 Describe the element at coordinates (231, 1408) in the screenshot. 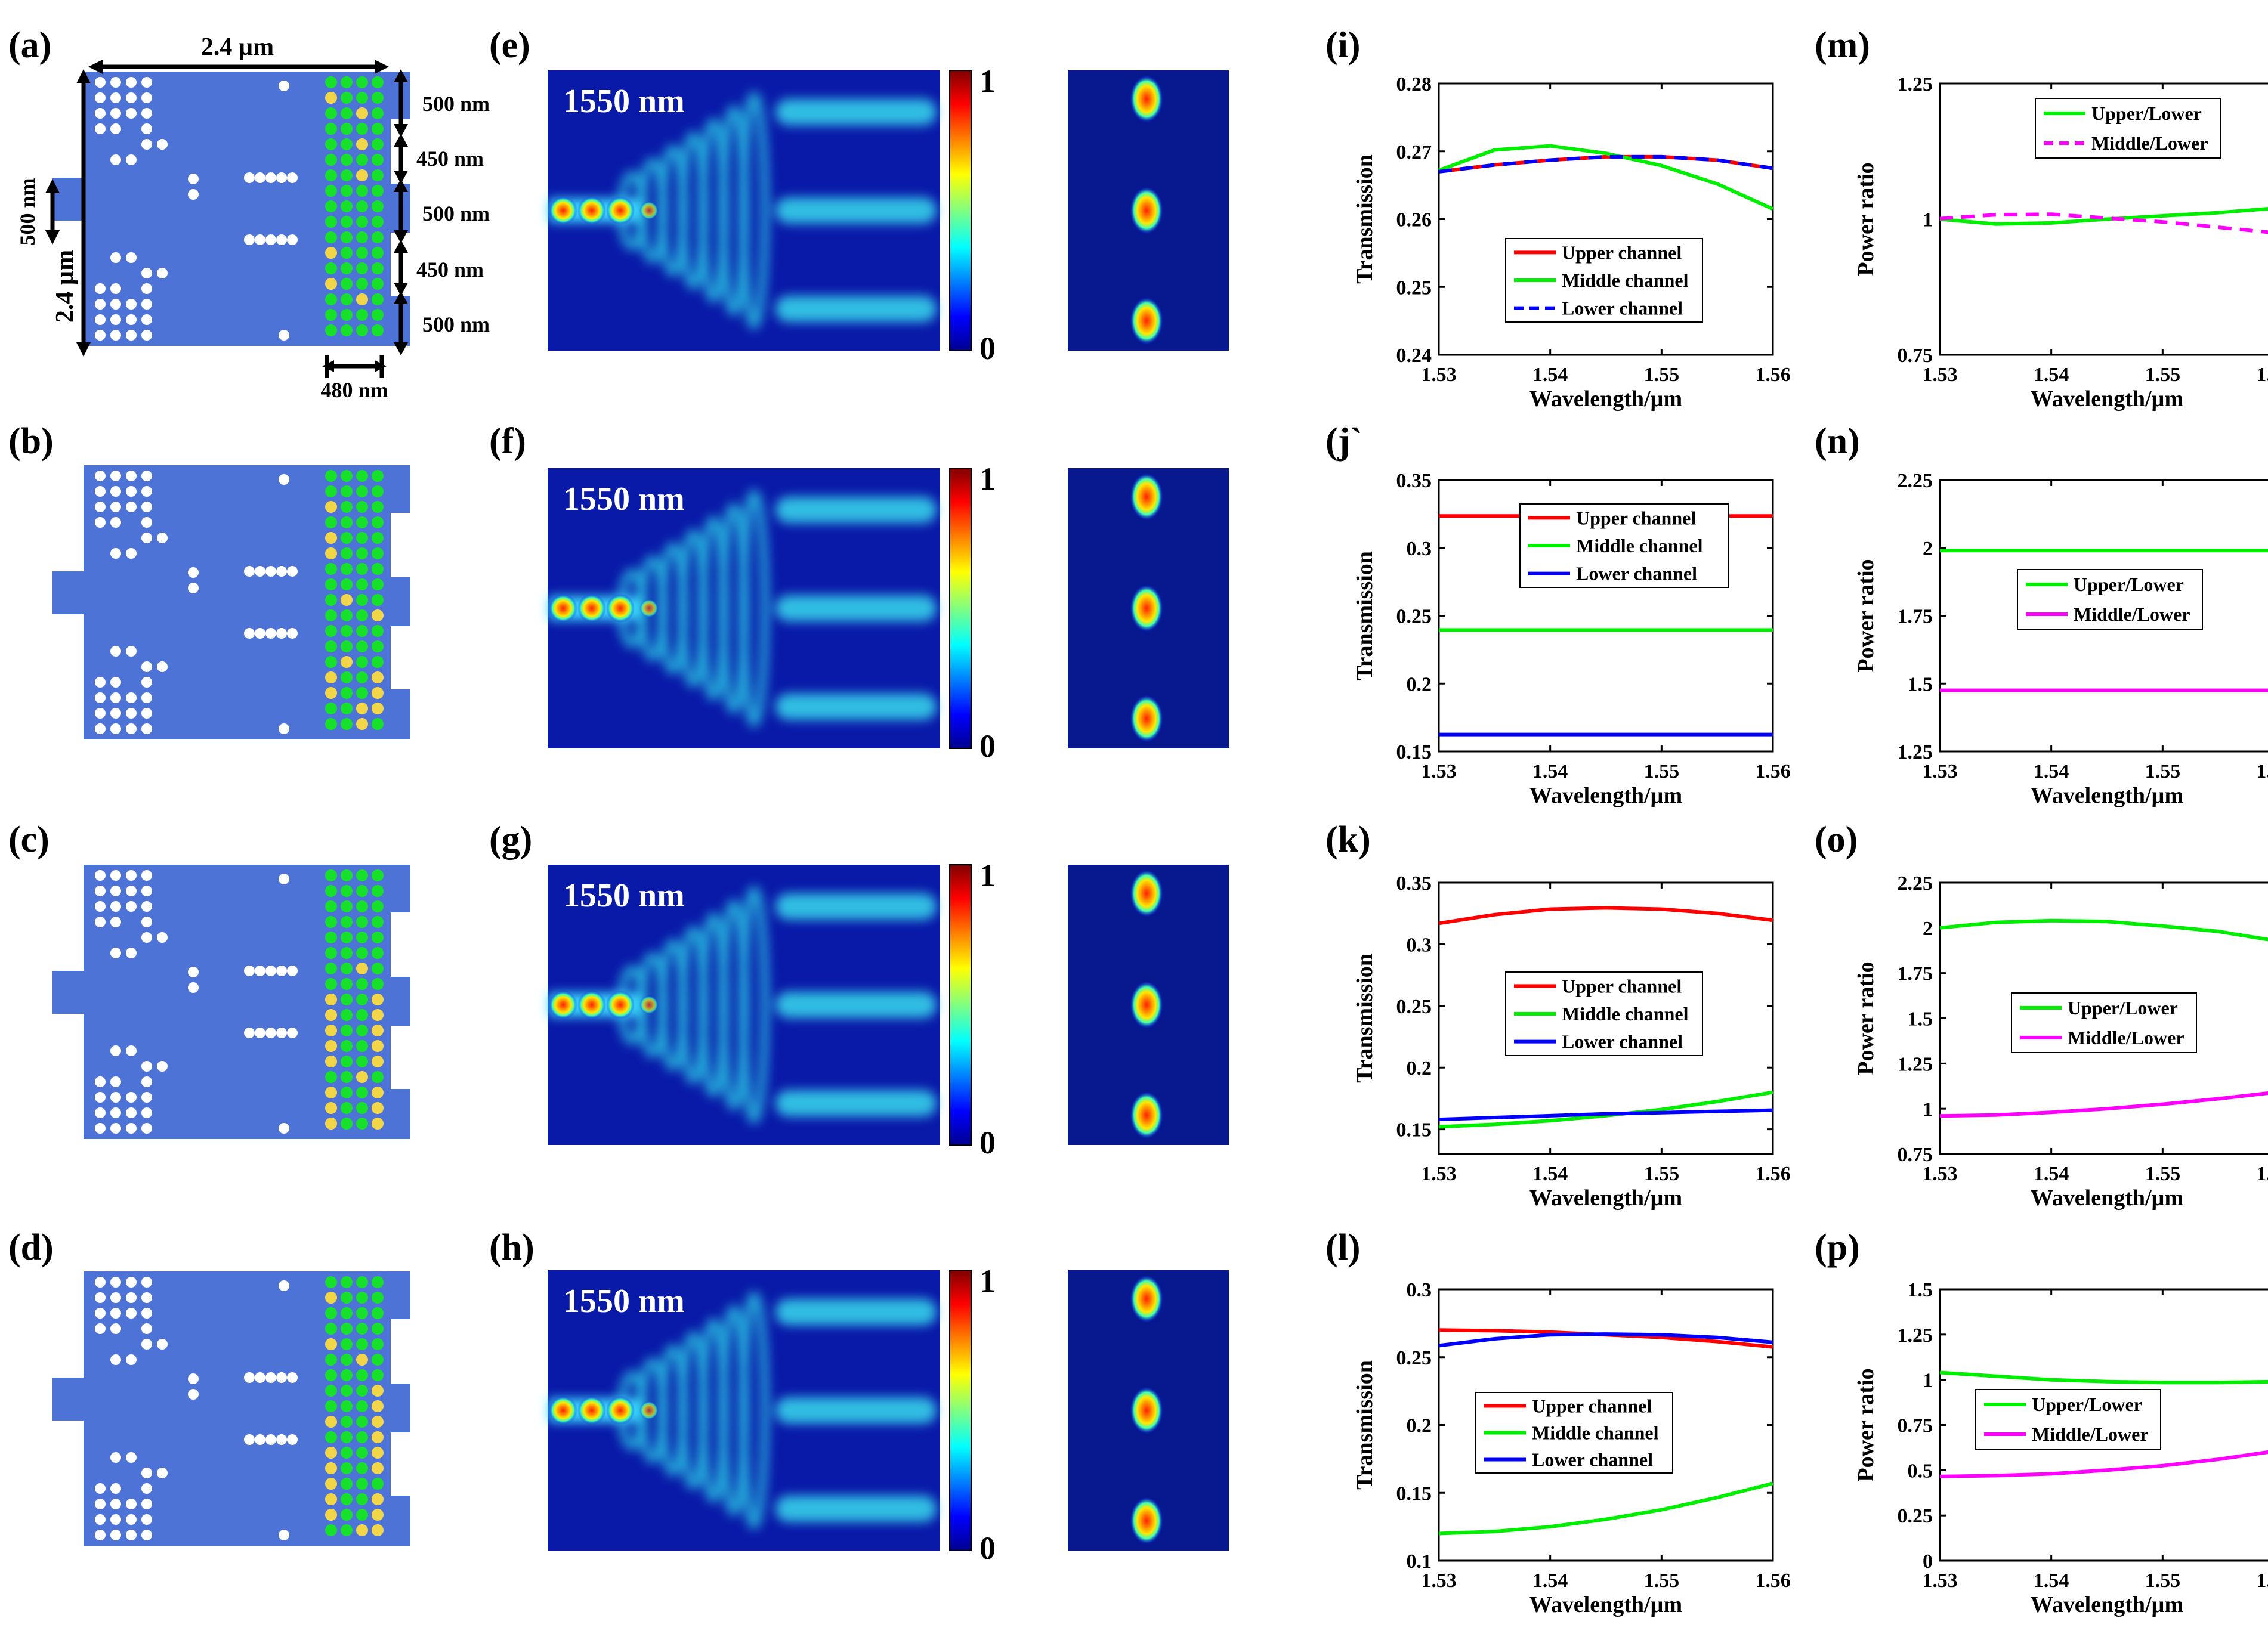

I see `device-layout` at that location.